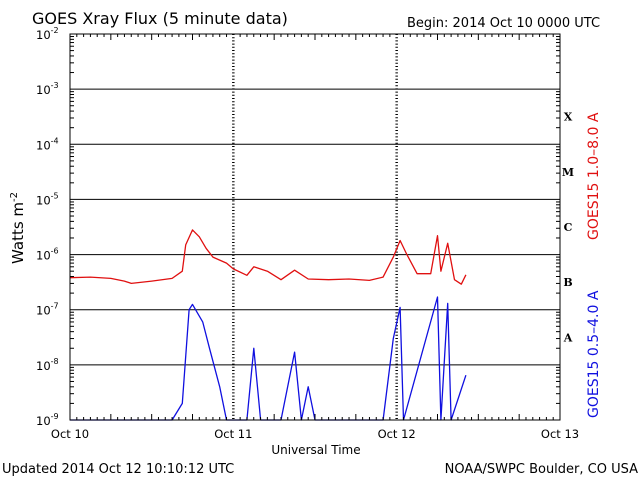  I want to click on x-axis-label: Universal Time, so click(315, 450).